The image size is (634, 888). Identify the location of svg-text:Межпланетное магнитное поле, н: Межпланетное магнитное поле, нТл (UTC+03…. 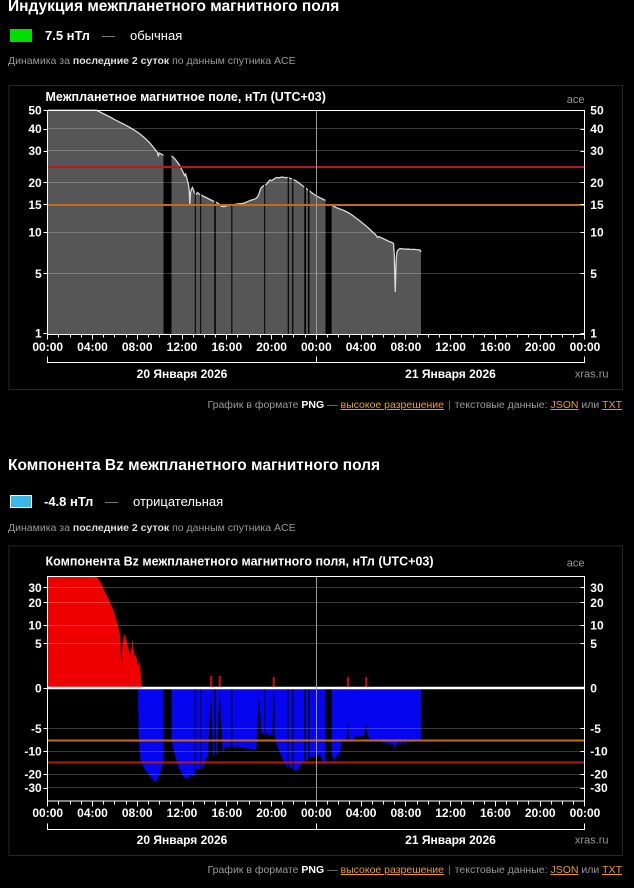
(186, 97).